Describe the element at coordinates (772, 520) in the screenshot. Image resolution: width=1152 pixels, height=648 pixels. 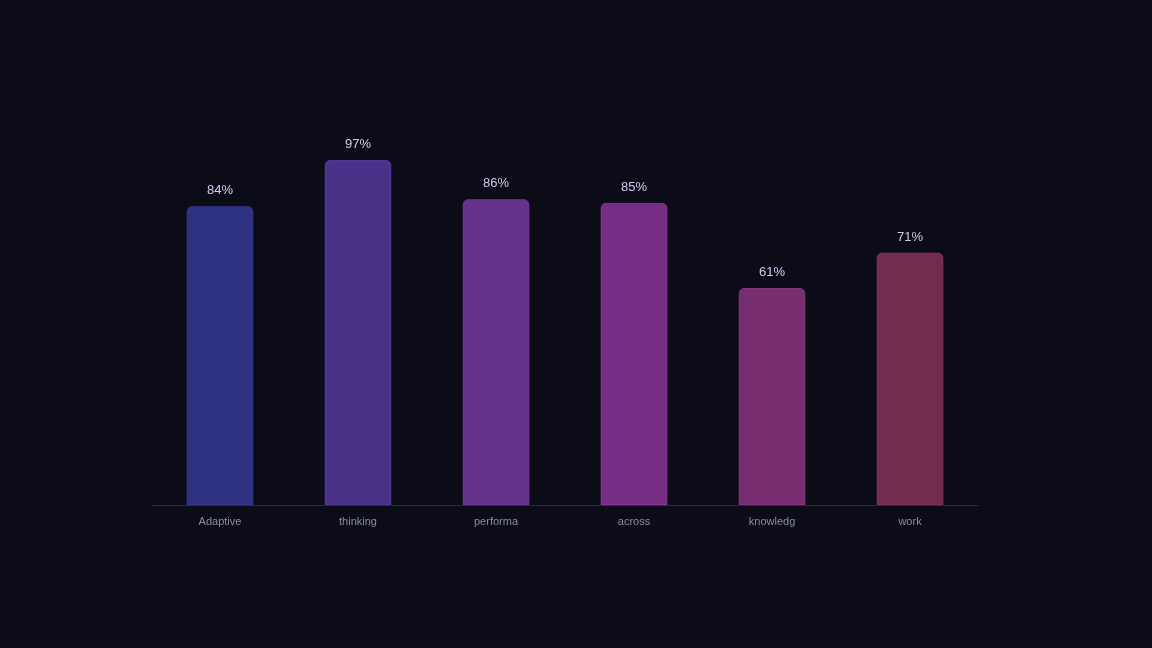
I see `x-tick-label: knowledg` at that location.